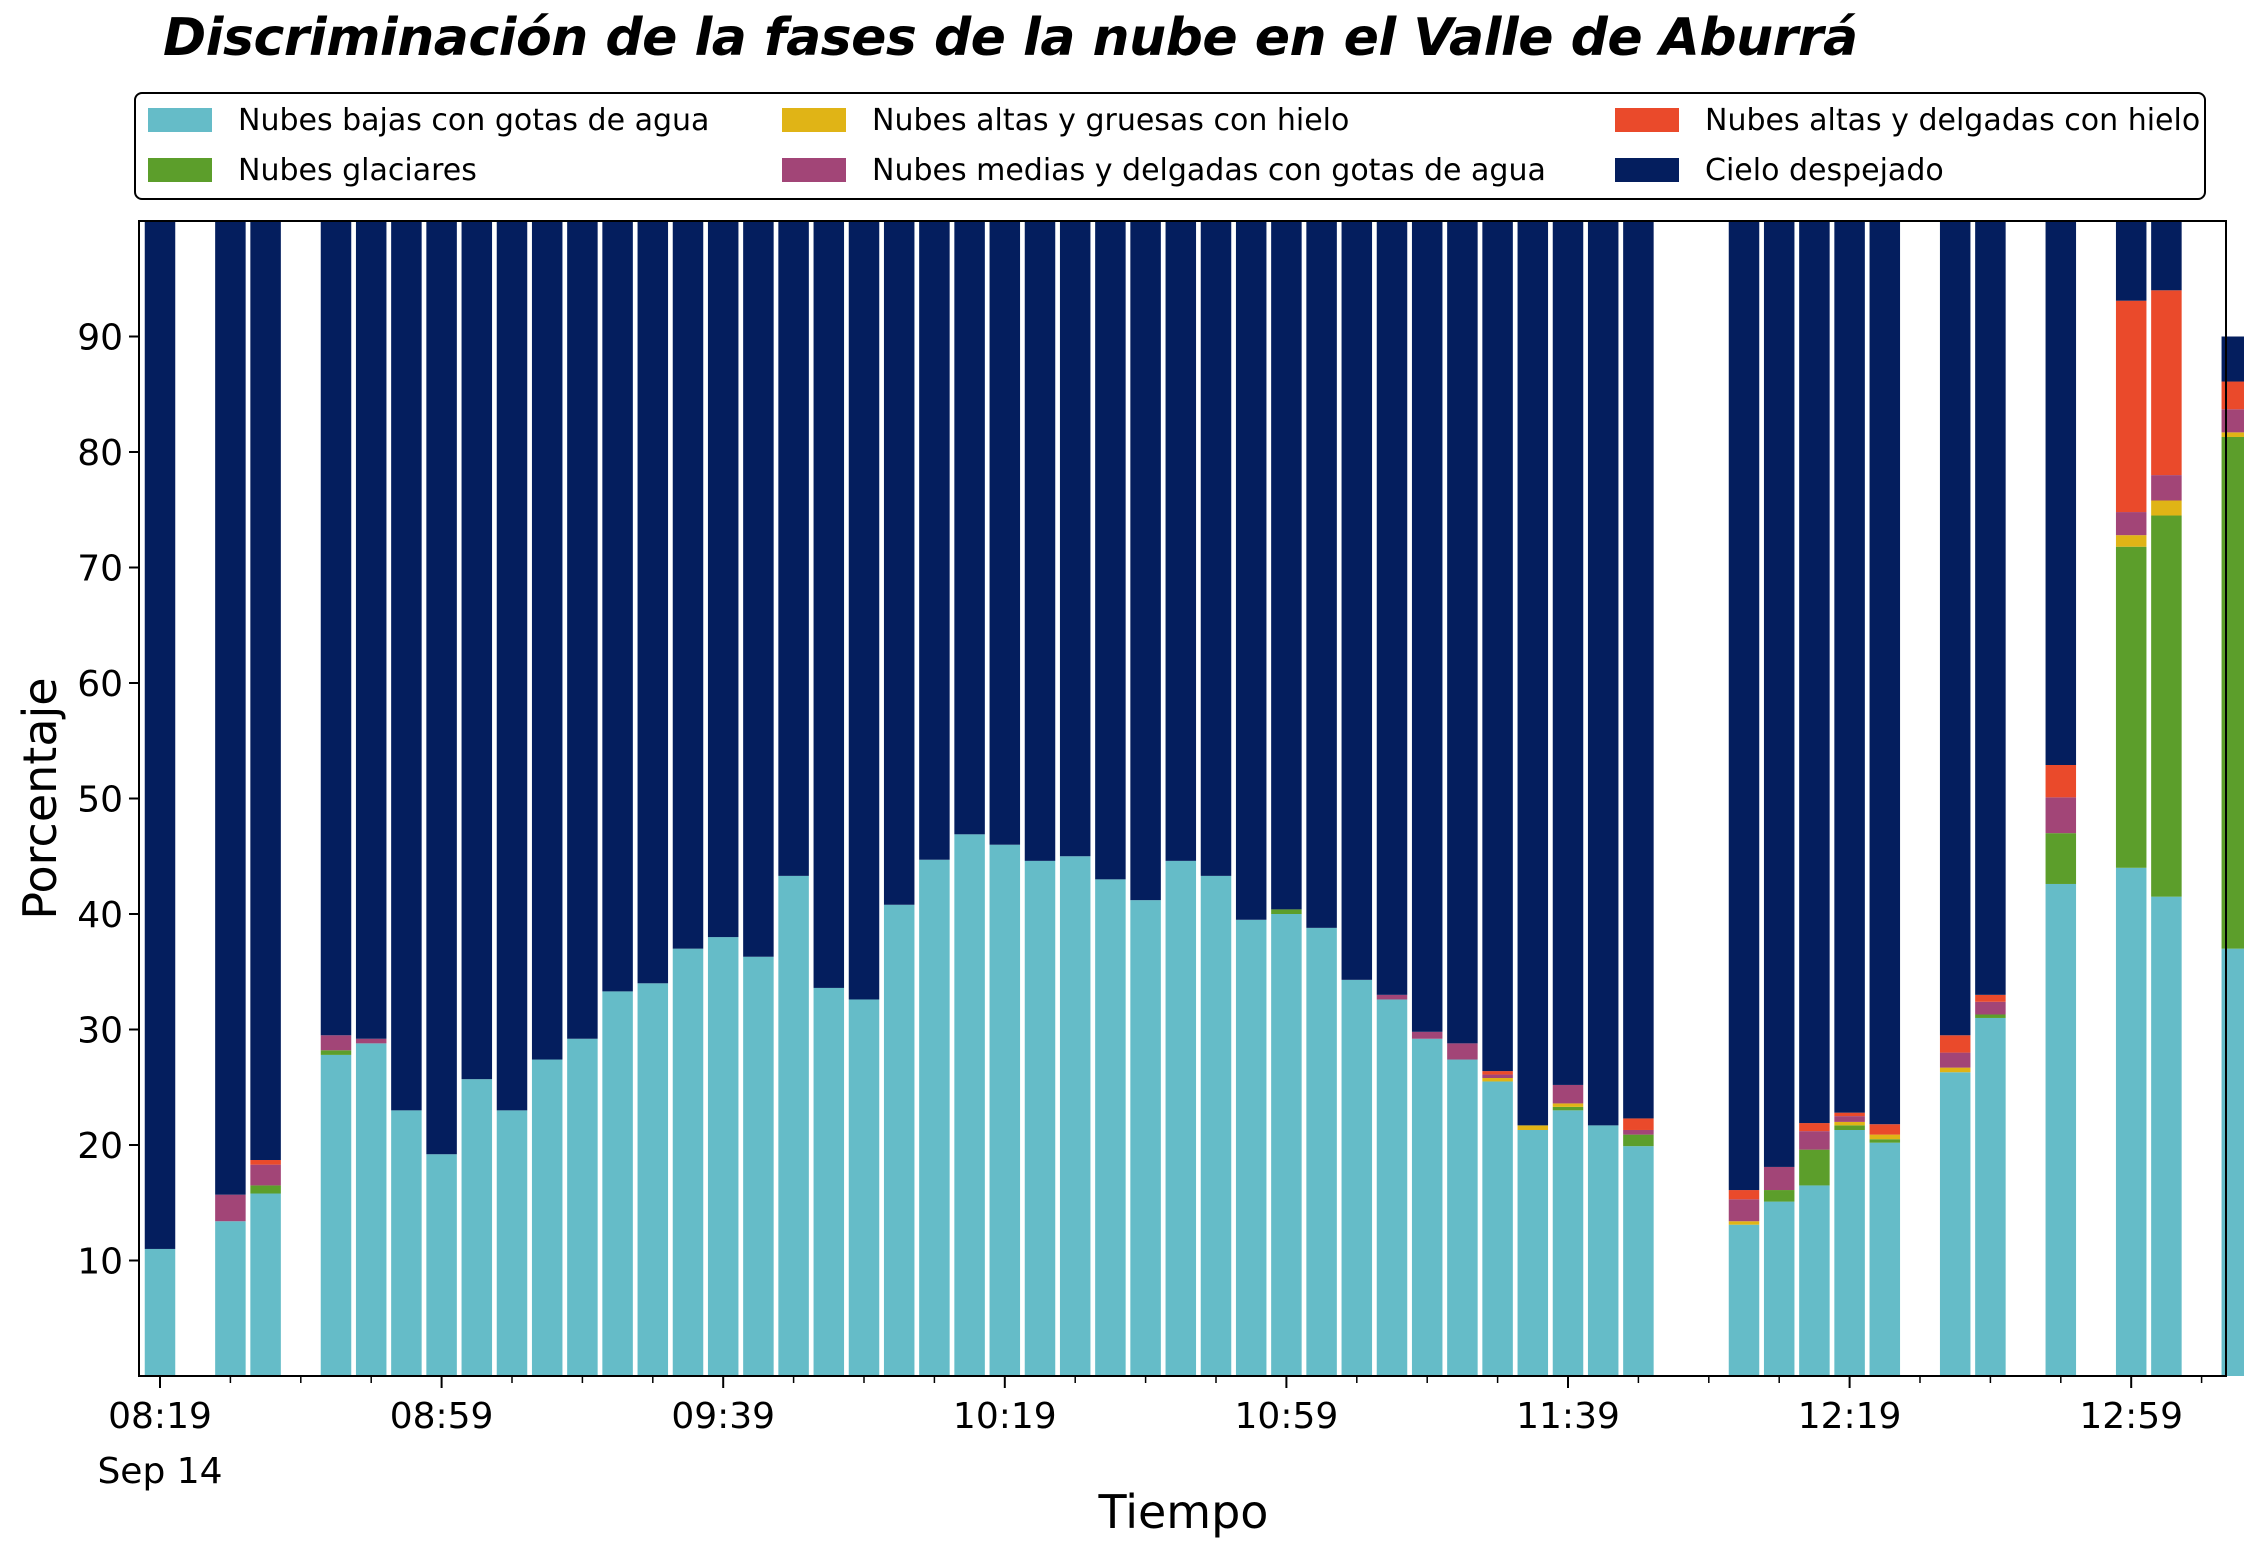  I want to click on bar-segment-0819-s0, so click(160, 1312).